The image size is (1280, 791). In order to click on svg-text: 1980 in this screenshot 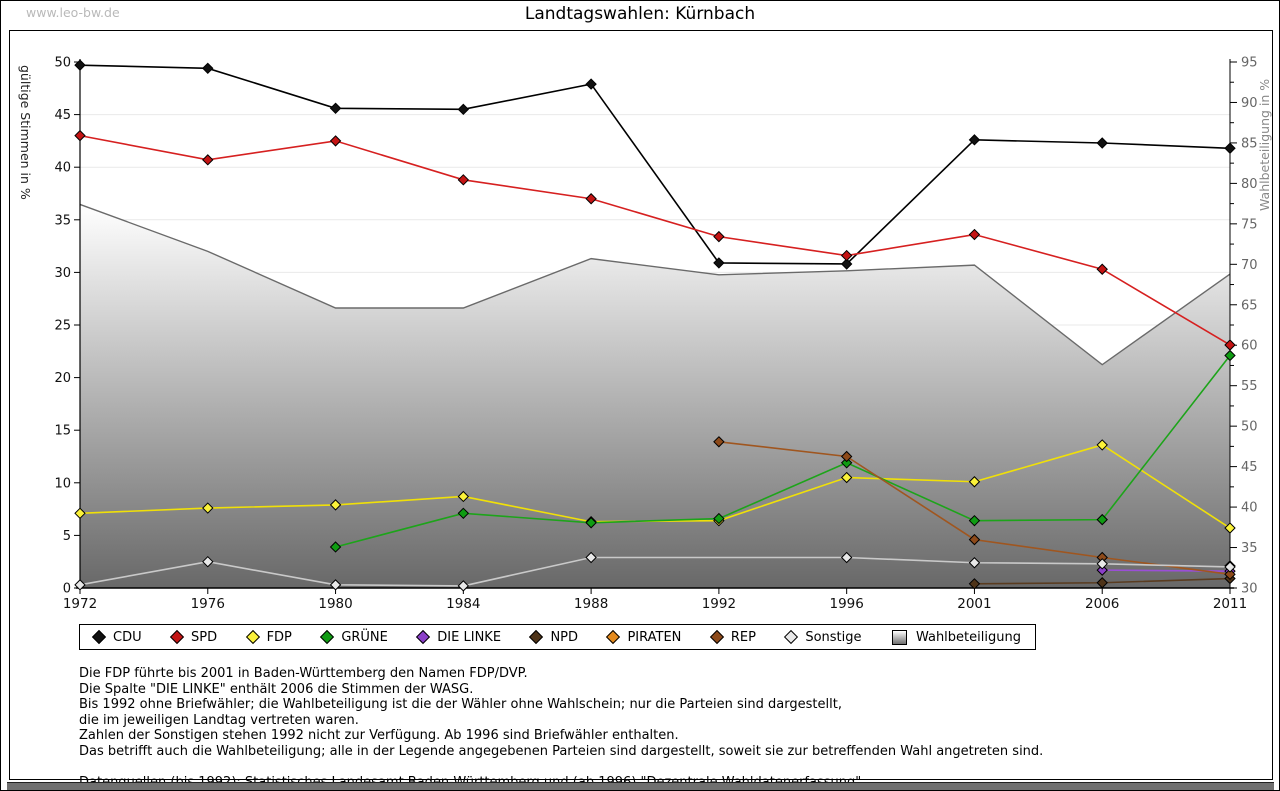, I will do `click(335, 604)`.